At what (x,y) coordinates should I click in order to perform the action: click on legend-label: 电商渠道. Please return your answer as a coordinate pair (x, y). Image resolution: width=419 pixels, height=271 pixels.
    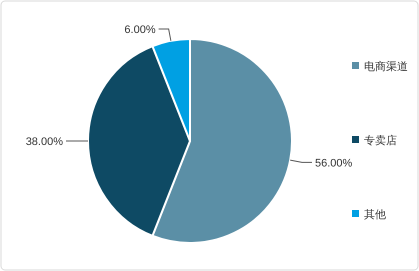
    Looking at the image, I should click on (386, 66).